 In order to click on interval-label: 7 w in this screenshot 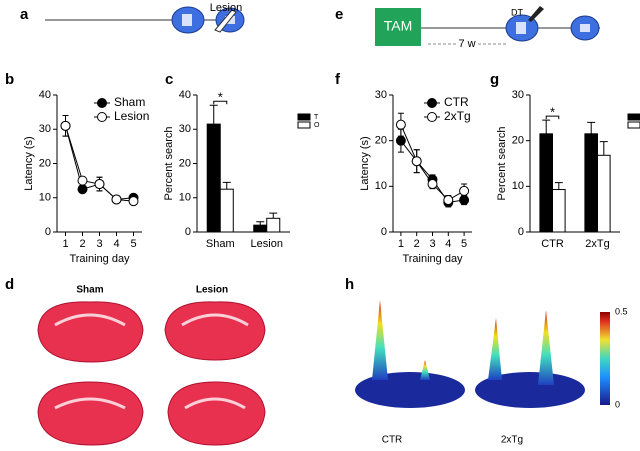, I will do `click(466, 44)`.